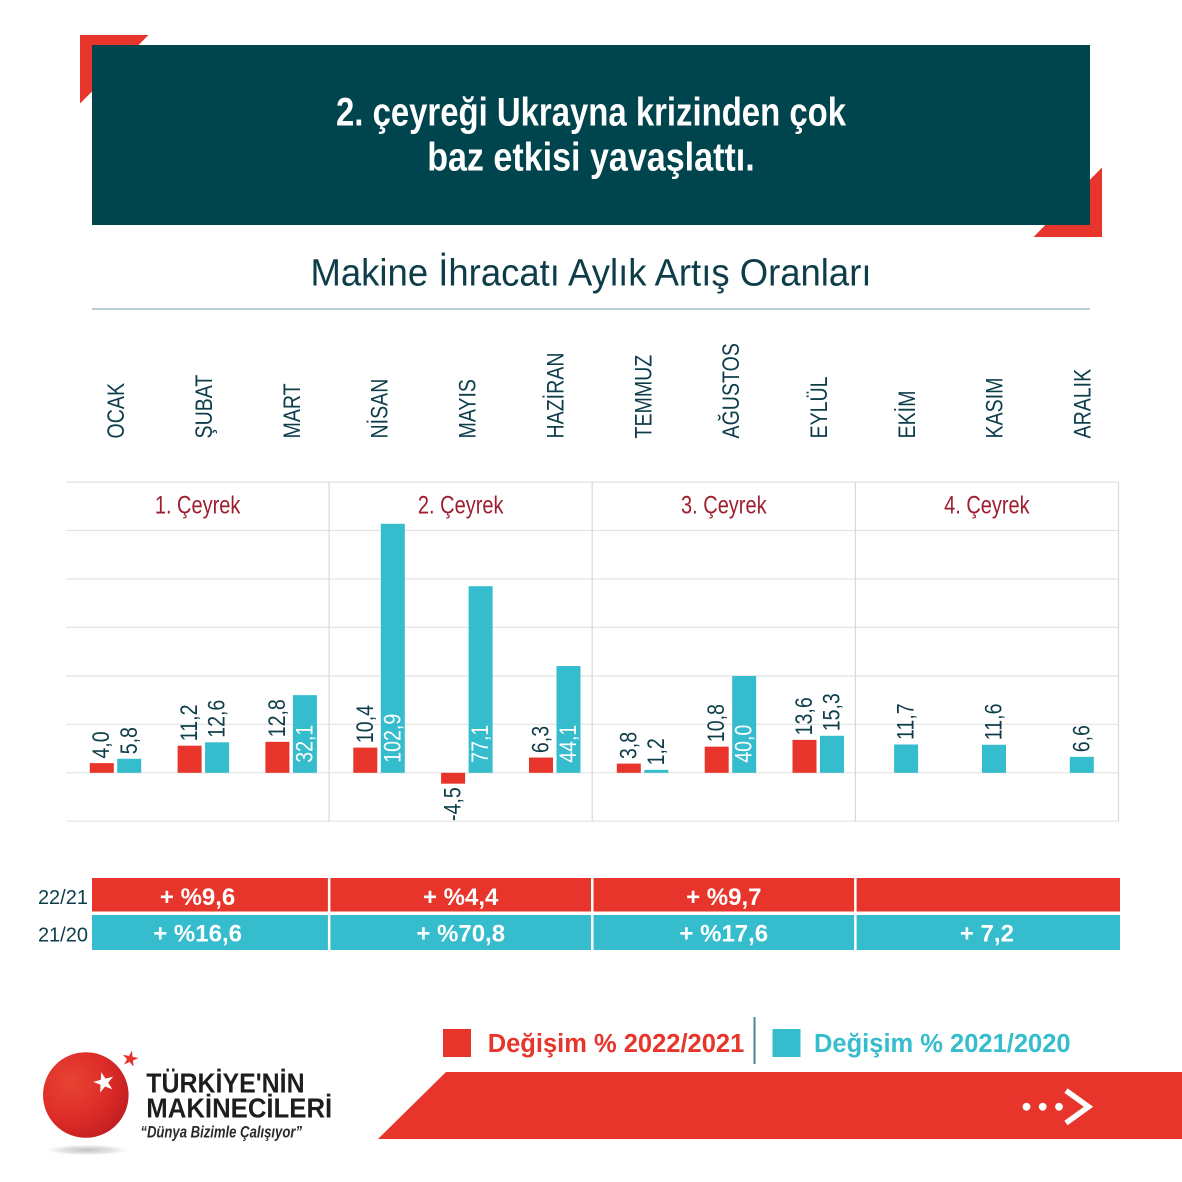  Describe the element at coordinates (744, 744) in the screenshot. I see `svg-text: 40,0` at that location.